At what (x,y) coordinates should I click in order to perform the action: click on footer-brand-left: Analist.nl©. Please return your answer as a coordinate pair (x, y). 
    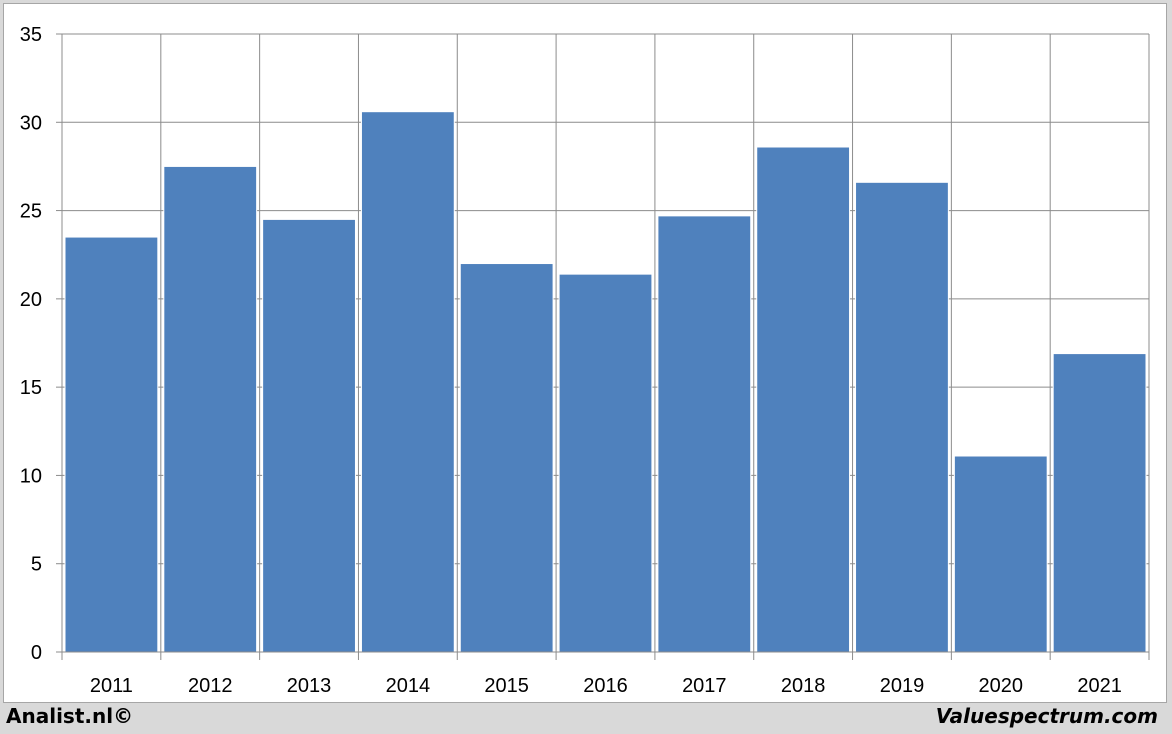
    Looking at the image, I should click on (70, 716).